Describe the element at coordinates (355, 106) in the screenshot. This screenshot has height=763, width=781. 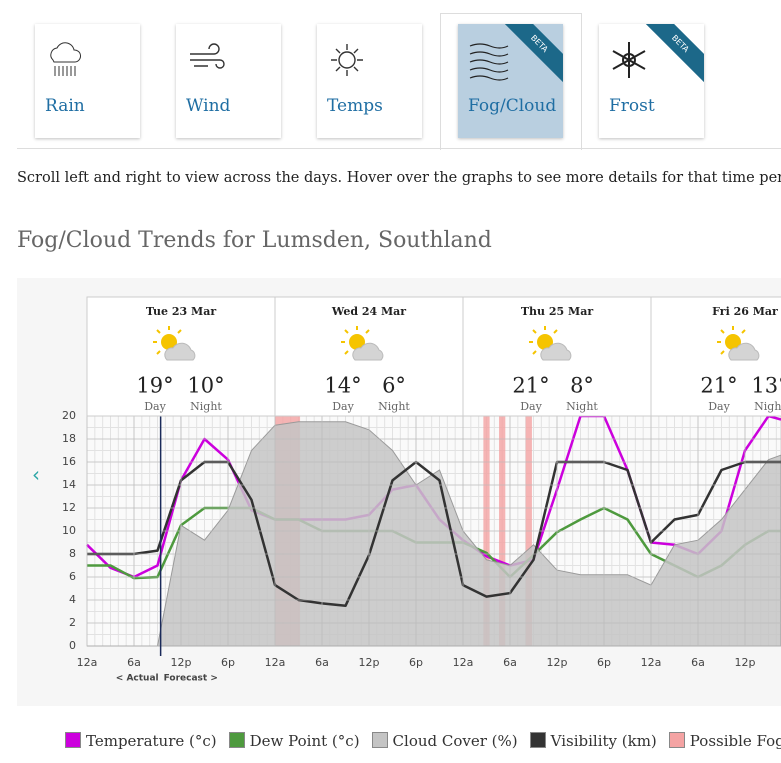
I see `tab-label: Temps` at that location.